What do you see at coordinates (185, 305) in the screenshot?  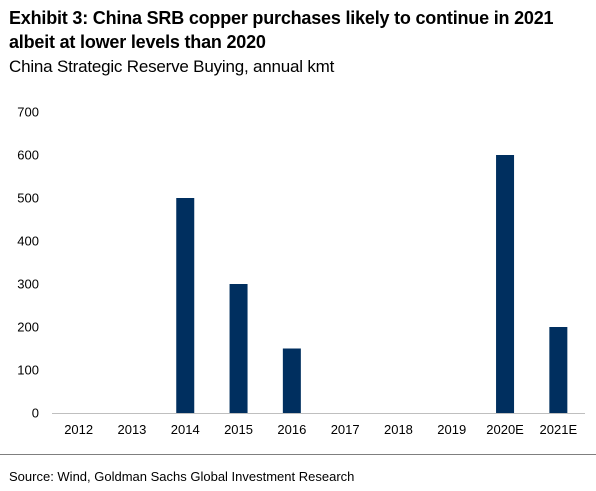 I see `bar-2014` at bounding box center [185, 305].